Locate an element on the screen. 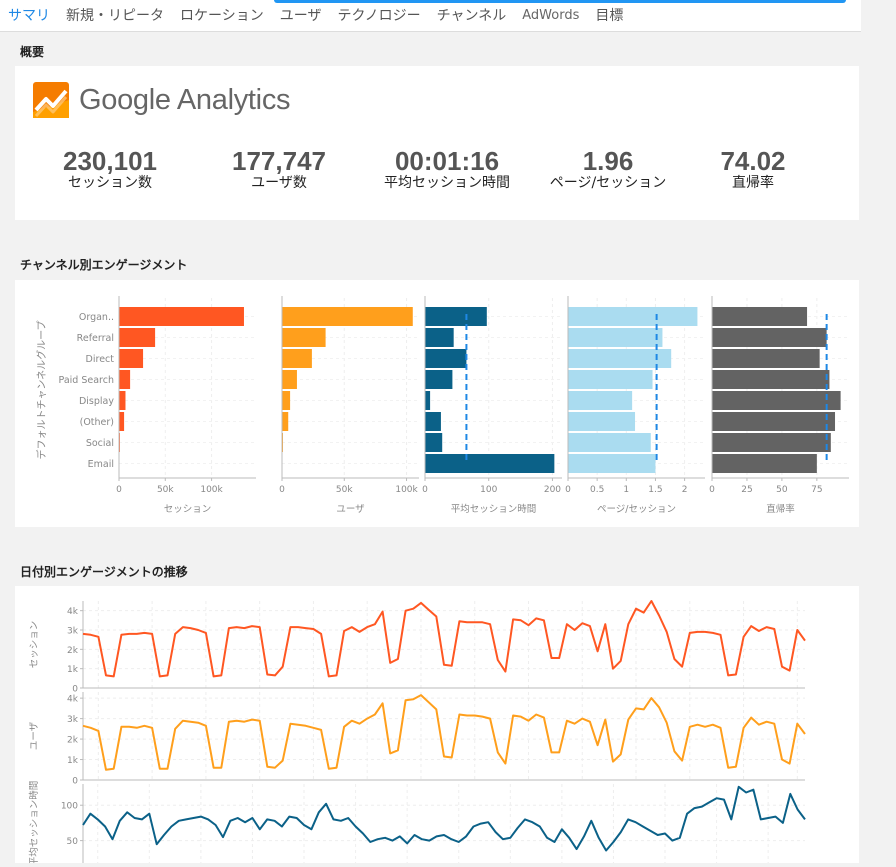 The height and width of the screenshot is (867, 896). x-tick-label: 1 is located at coordinates (626, 490).